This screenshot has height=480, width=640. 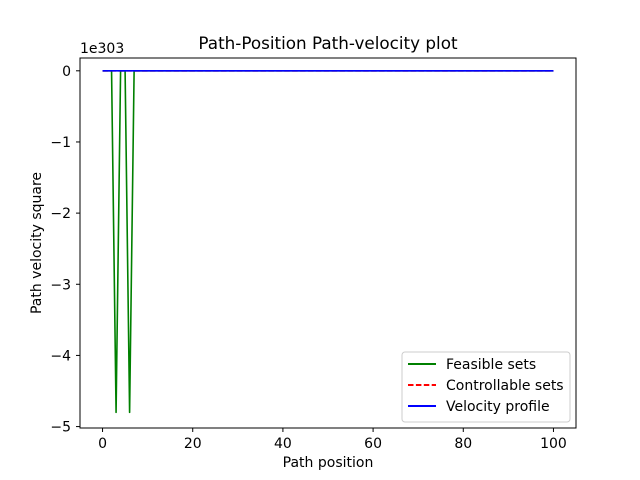 What do you see at coordinates (498, 407) in the screenshot?
I see `legend-label-velocity-profile: Velocity profile` at bounding box center [498, 407].